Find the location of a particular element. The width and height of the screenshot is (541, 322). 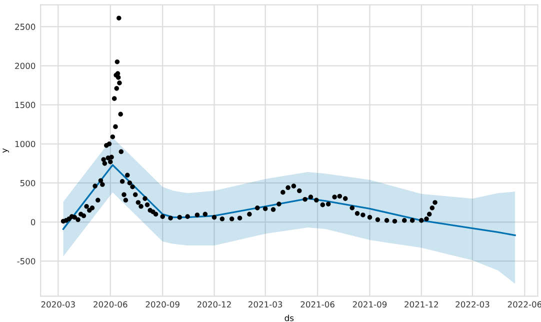

y-tick-label: -500 is located at coordinates (26, 261).